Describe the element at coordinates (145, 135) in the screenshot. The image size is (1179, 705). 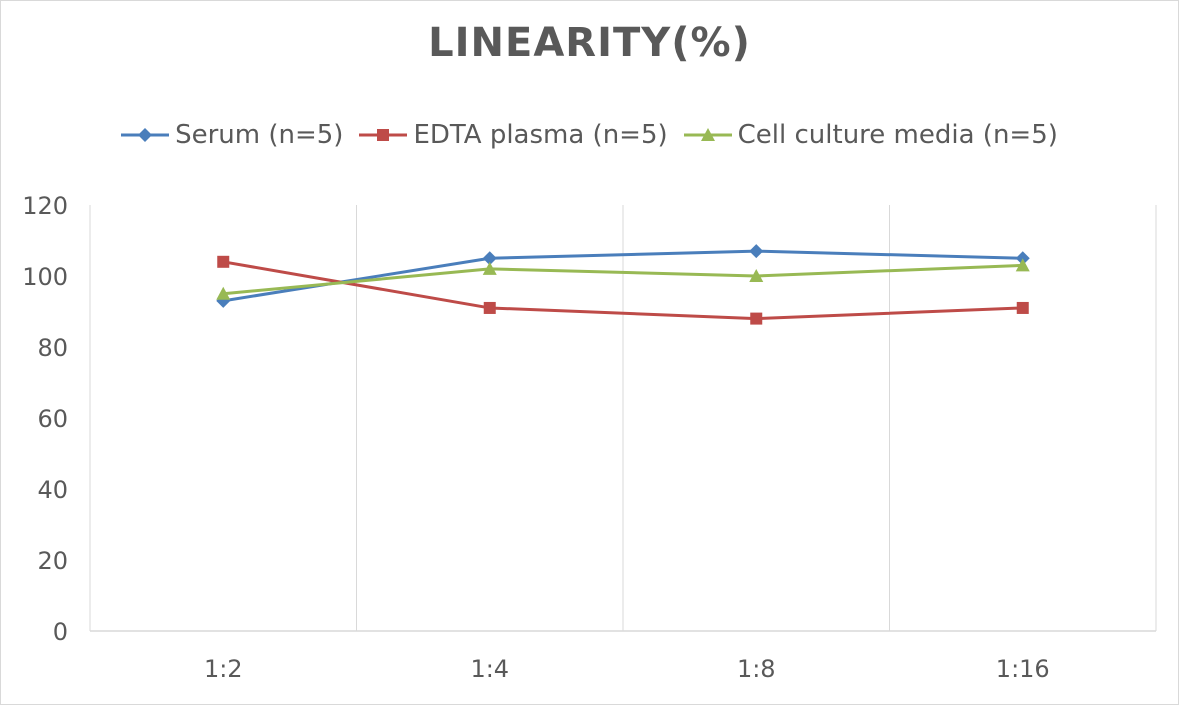
I see `legend-swatch-serum` at that location.